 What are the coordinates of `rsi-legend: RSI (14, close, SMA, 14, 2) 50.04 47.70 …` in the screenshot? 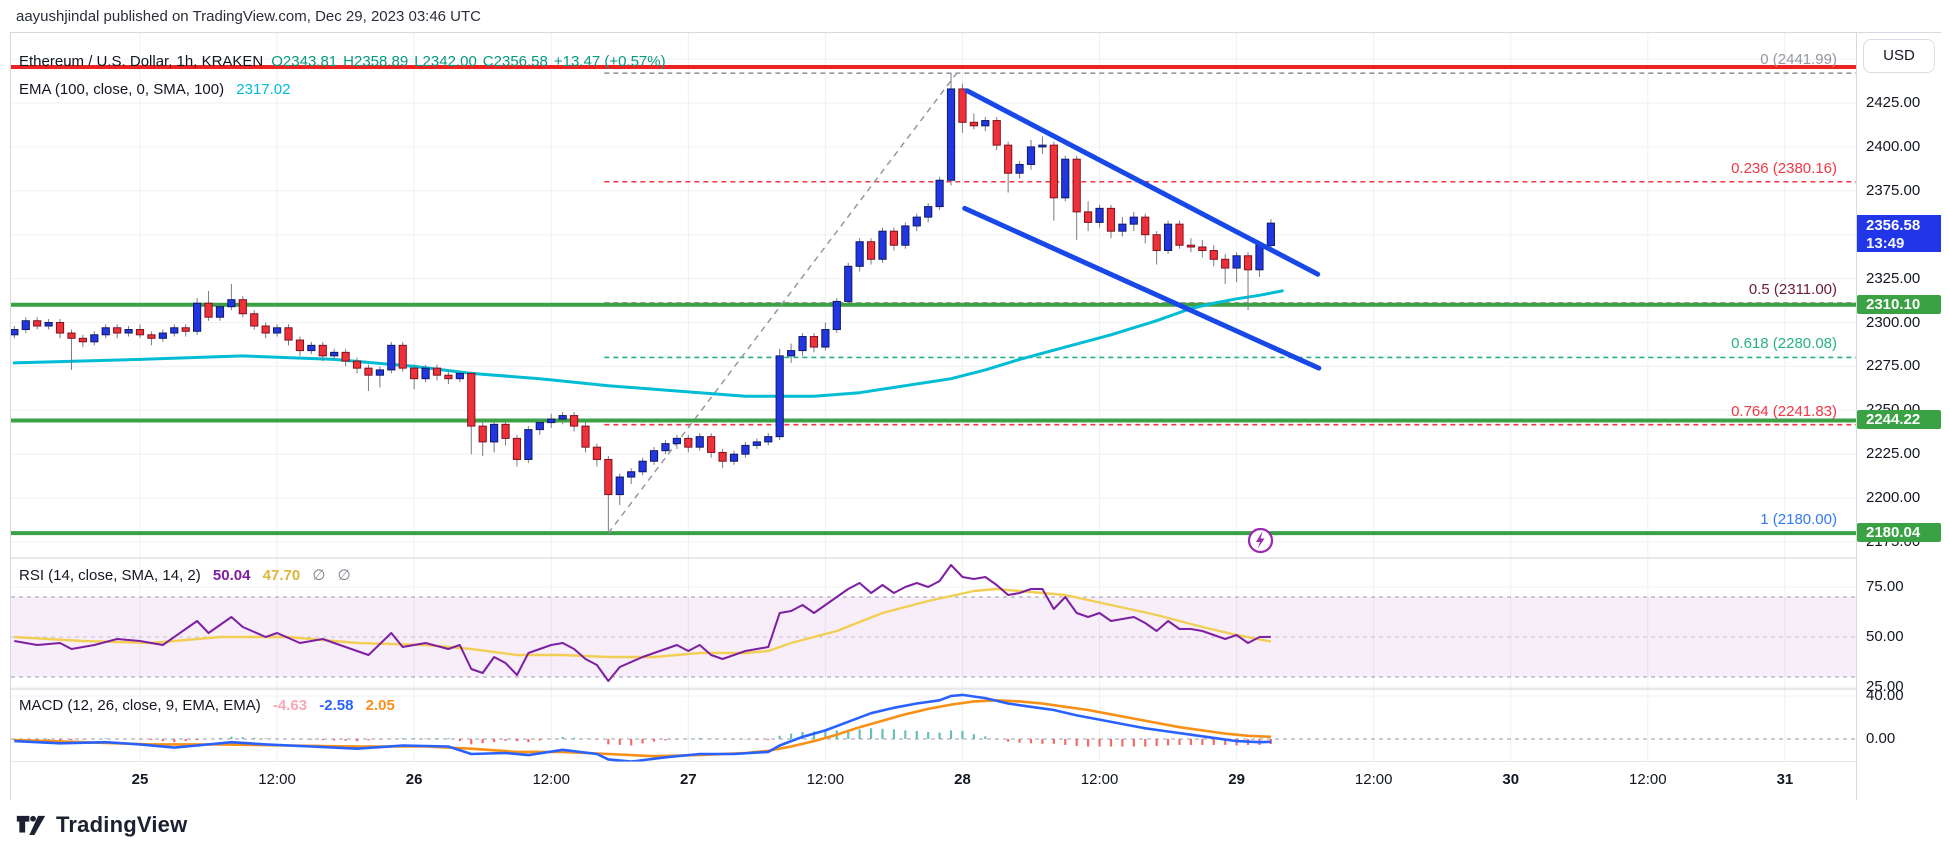 It's located at (185, 575).